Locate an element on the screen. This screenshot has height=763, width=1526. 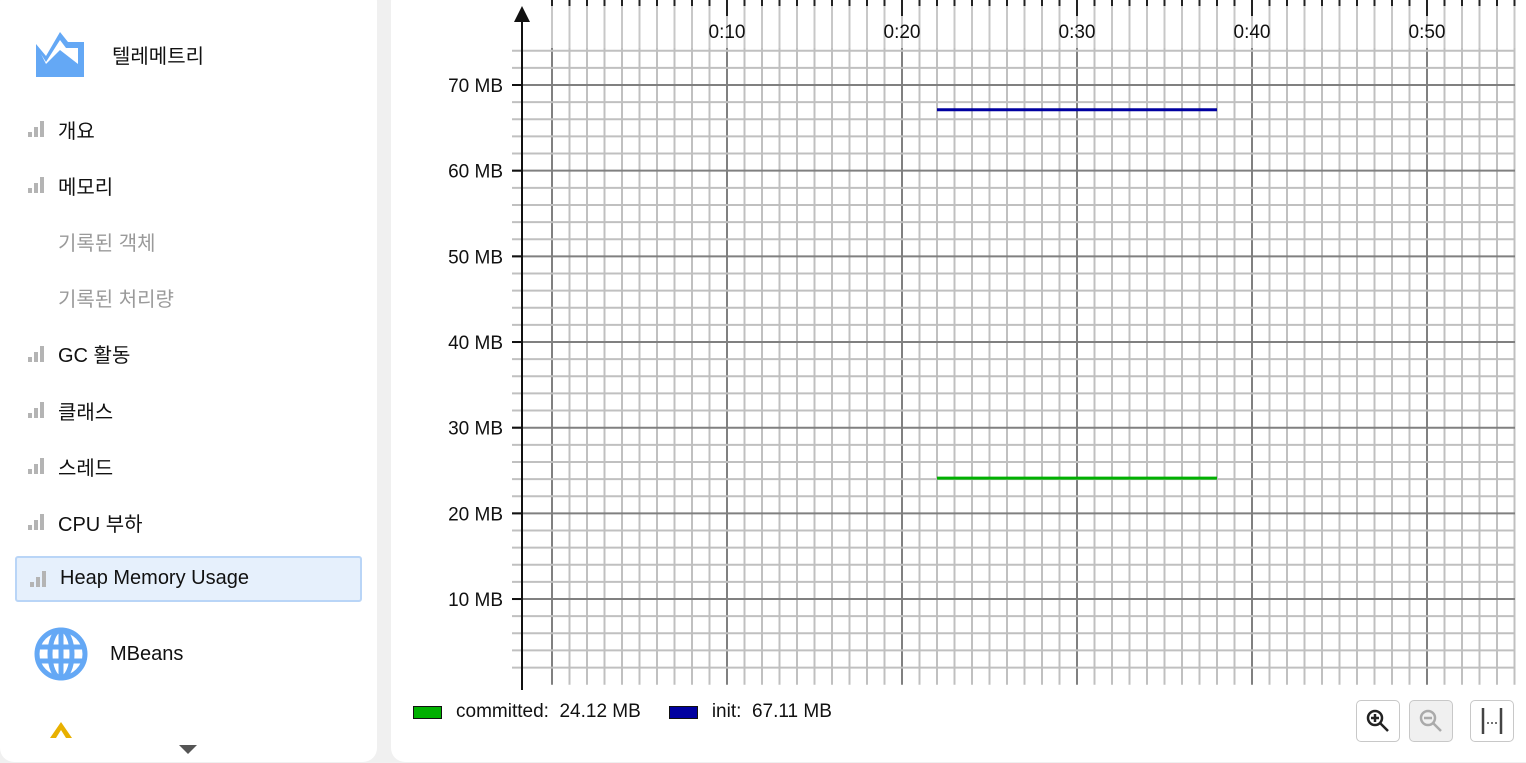
fit-width-icon is located at coordinates (1492, 721).